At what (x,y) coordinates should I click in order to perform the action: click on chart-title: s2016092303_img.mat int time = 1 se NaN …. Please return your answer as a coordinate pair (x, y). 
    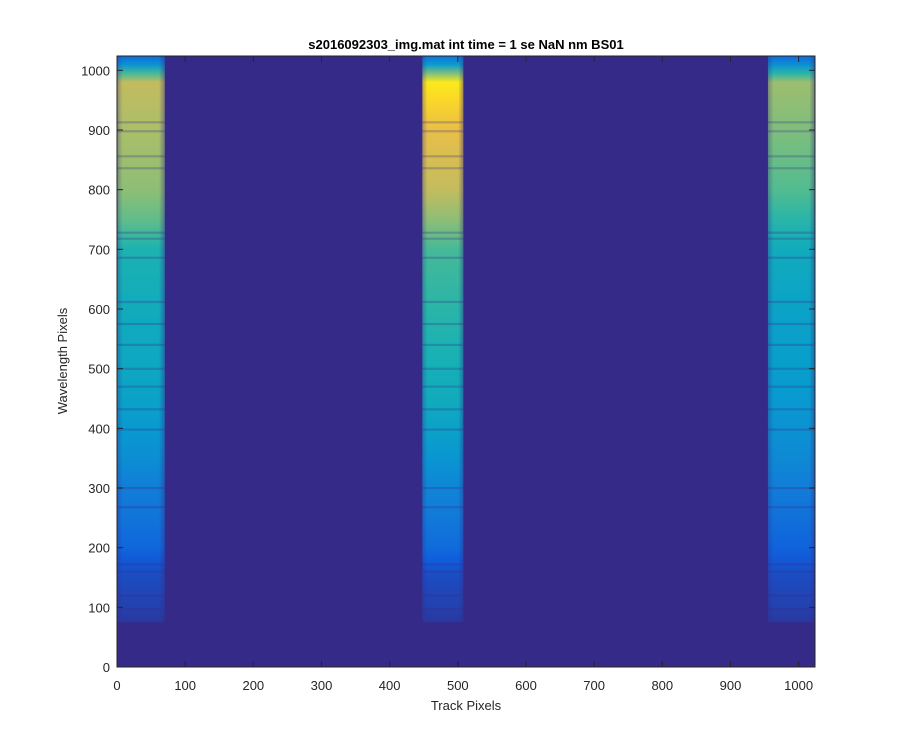
    Looking at the image, I should click on (465, 44).